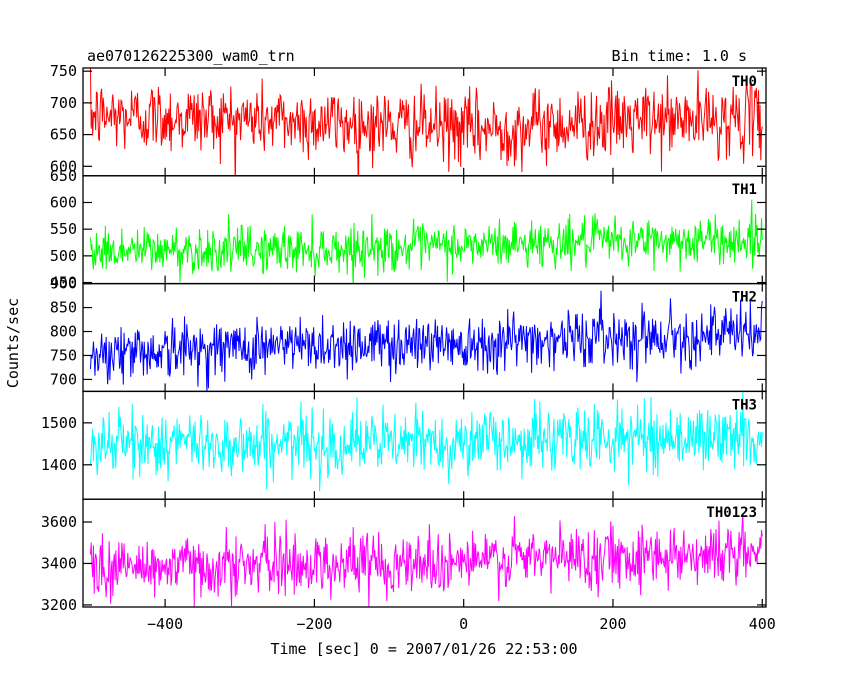 This screenshot has width=850, height=680. I want to click on panel-label: TH0123, so click(731, 513).